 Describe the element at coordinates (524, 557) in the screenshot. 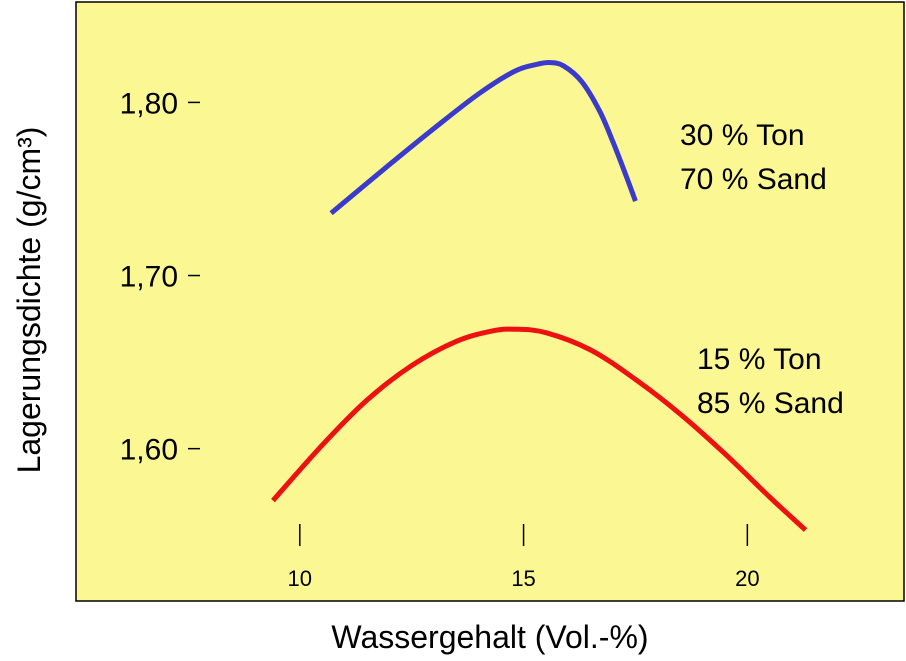

I see `x-axis-ticks: 10 15 20` at that location.